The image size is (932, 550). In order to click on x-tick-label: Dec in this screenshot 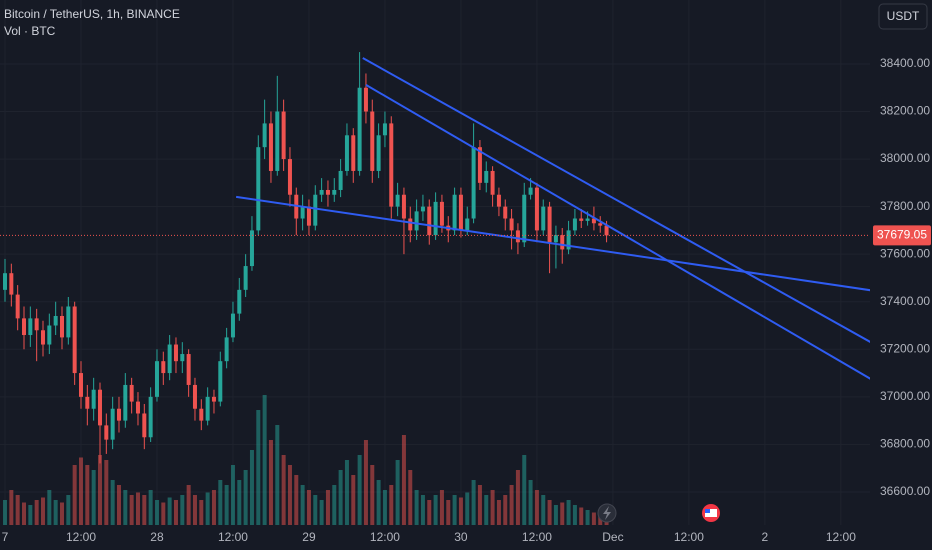, I will do `click(612, 537)`.